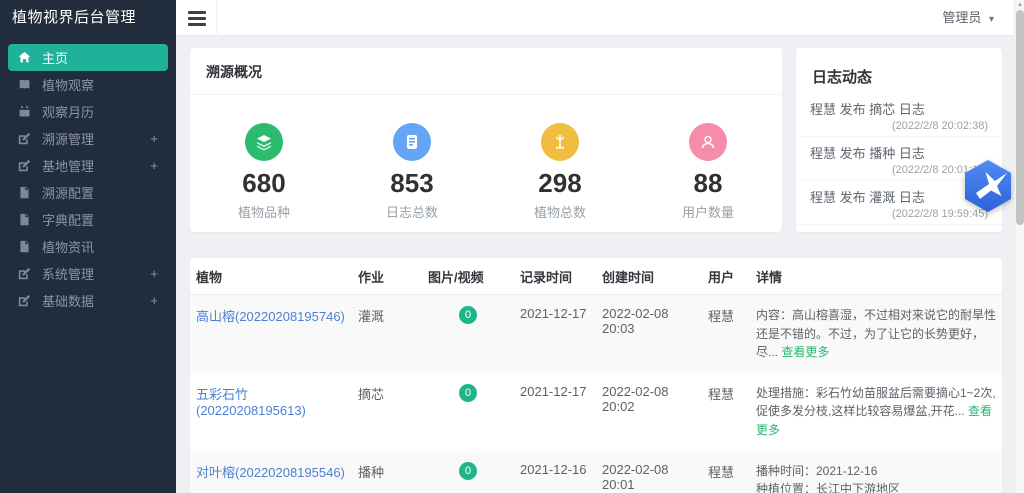  I want to click on plant-link: 五彩石竹(20220208195613), so click(251, 402).